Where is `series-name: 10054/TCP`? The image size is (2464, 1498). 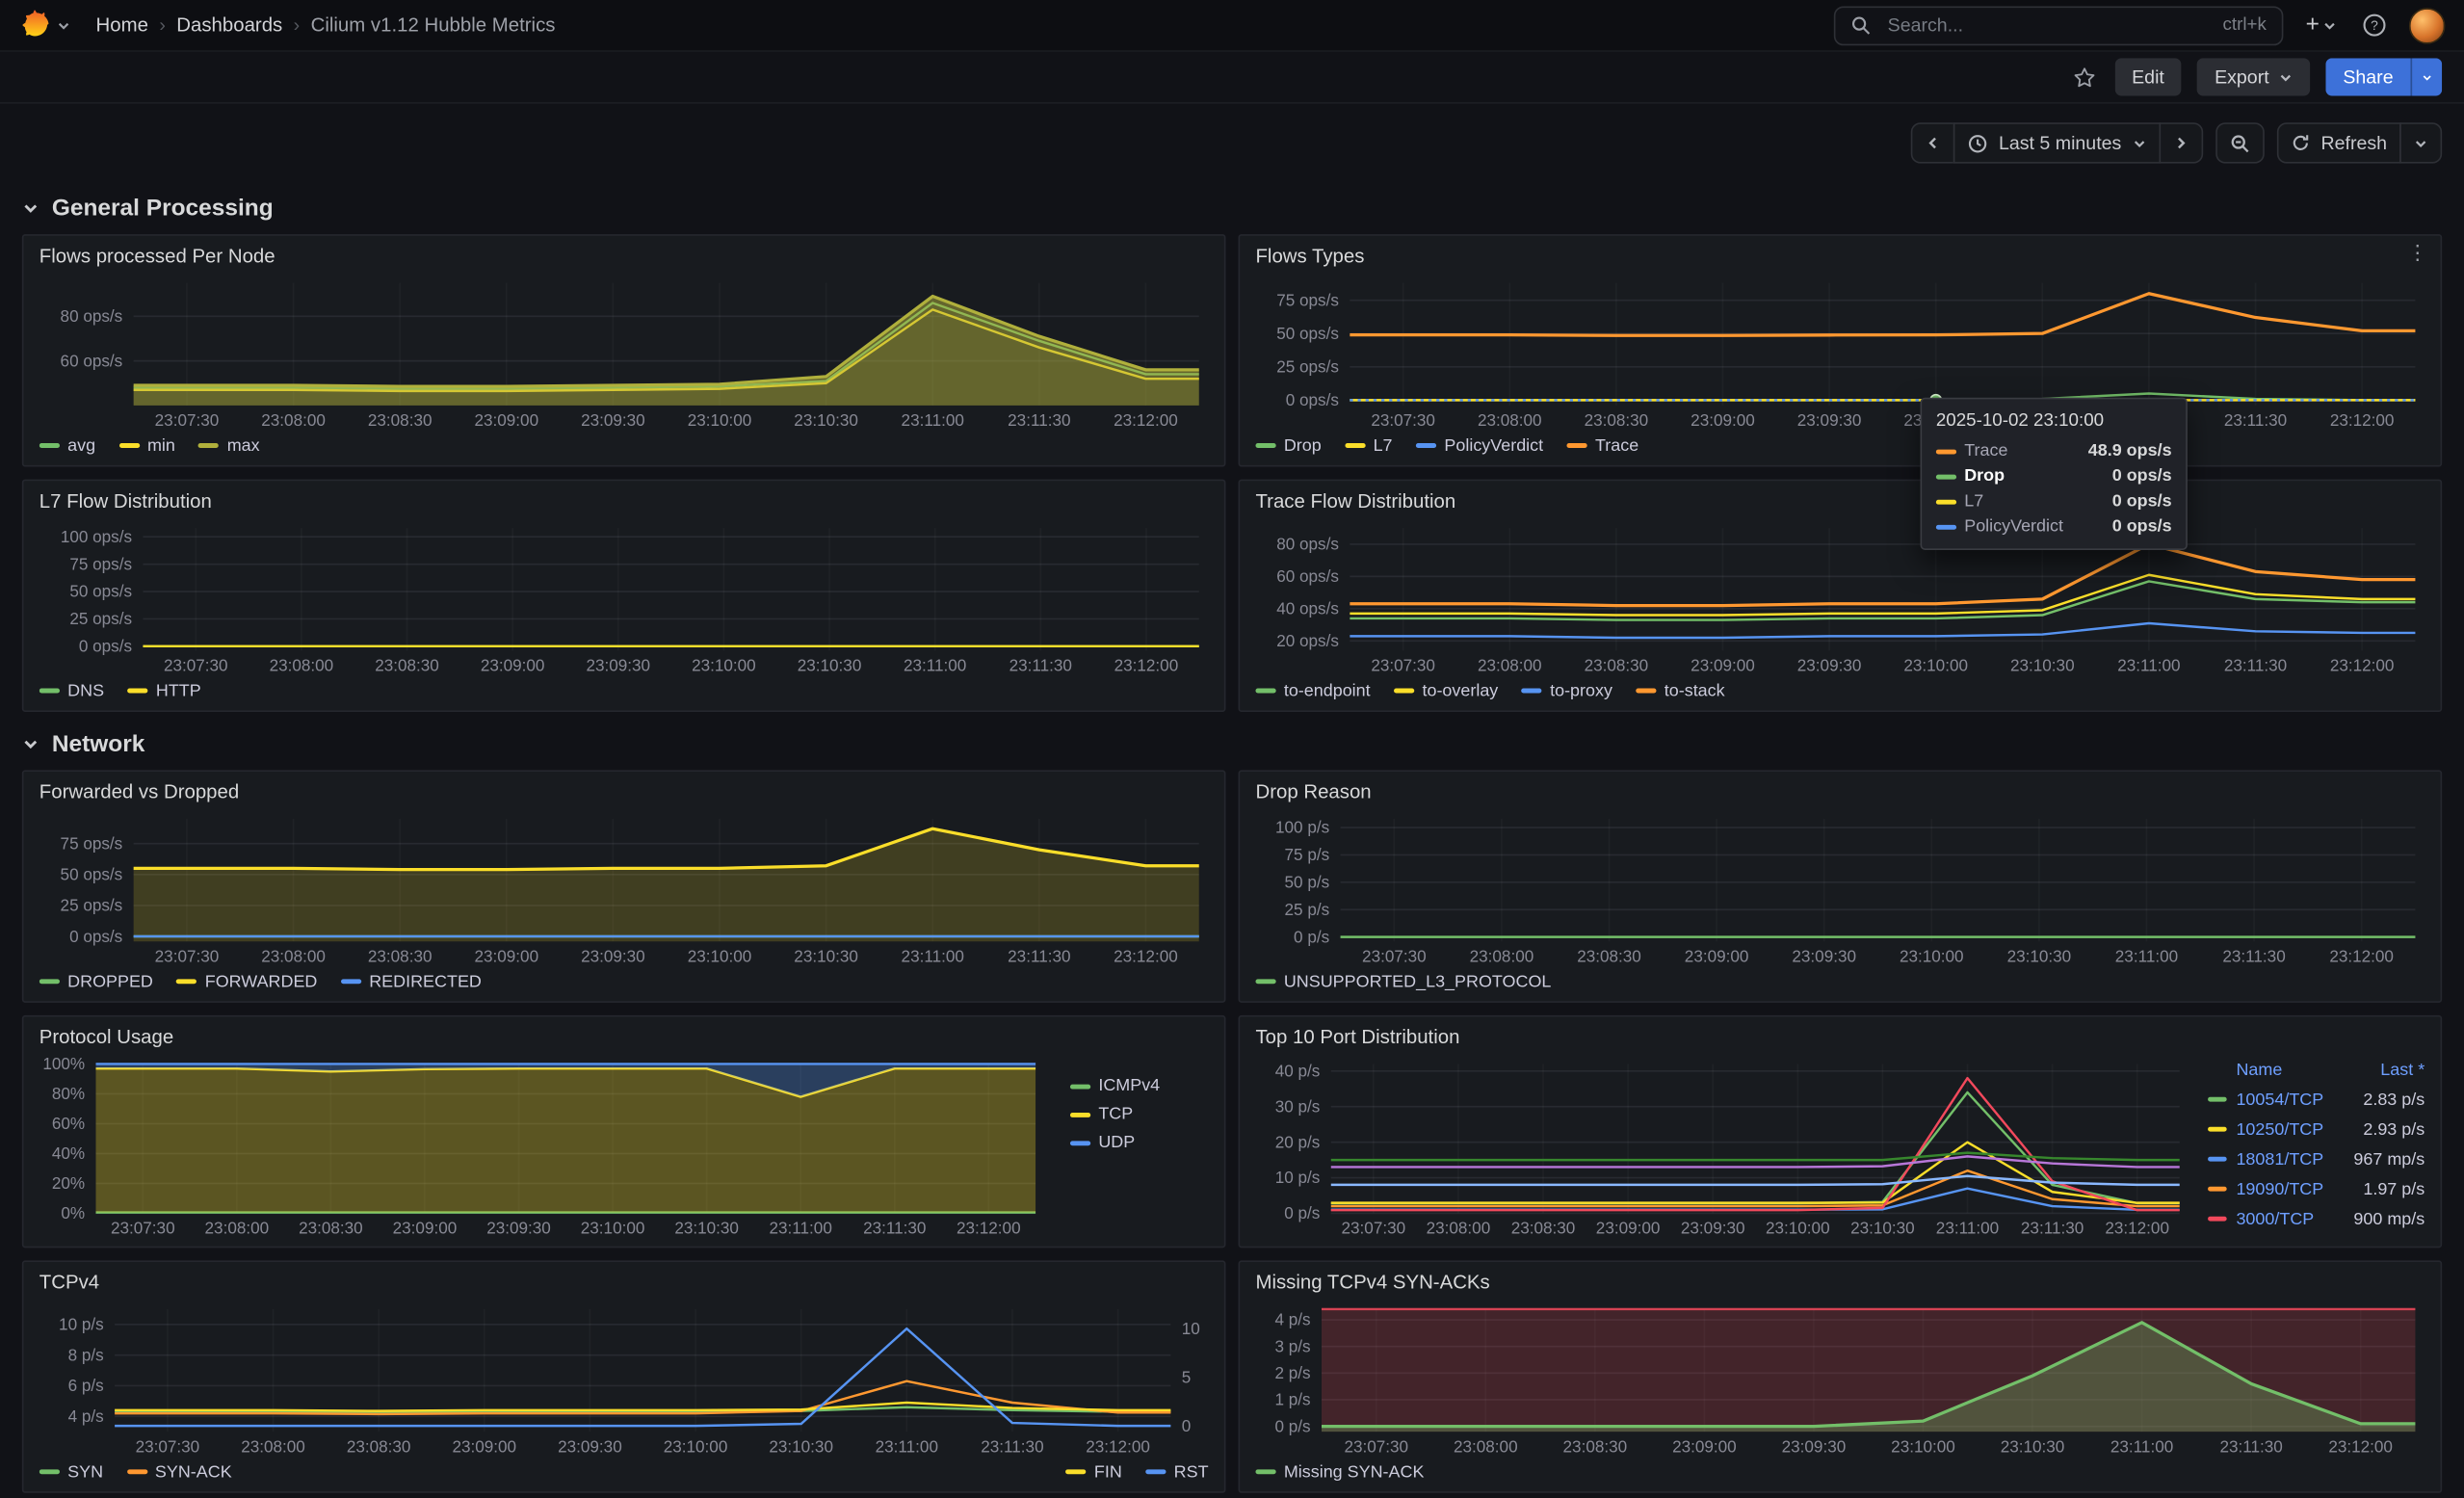 series-name: 10054/TCP is located at coordinates (2280, 1099).